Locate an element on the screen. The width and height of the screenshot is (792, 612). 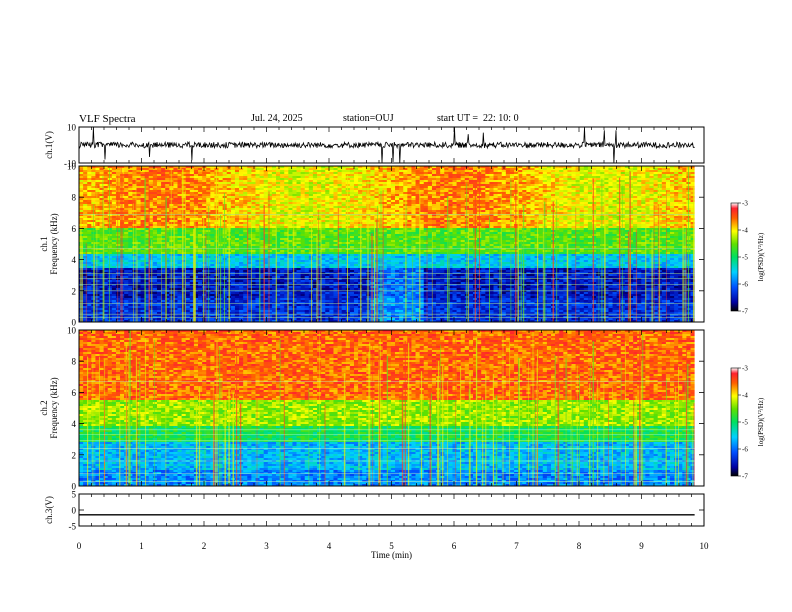
x-tick-label: 6 is located at coordinates (454, 546).